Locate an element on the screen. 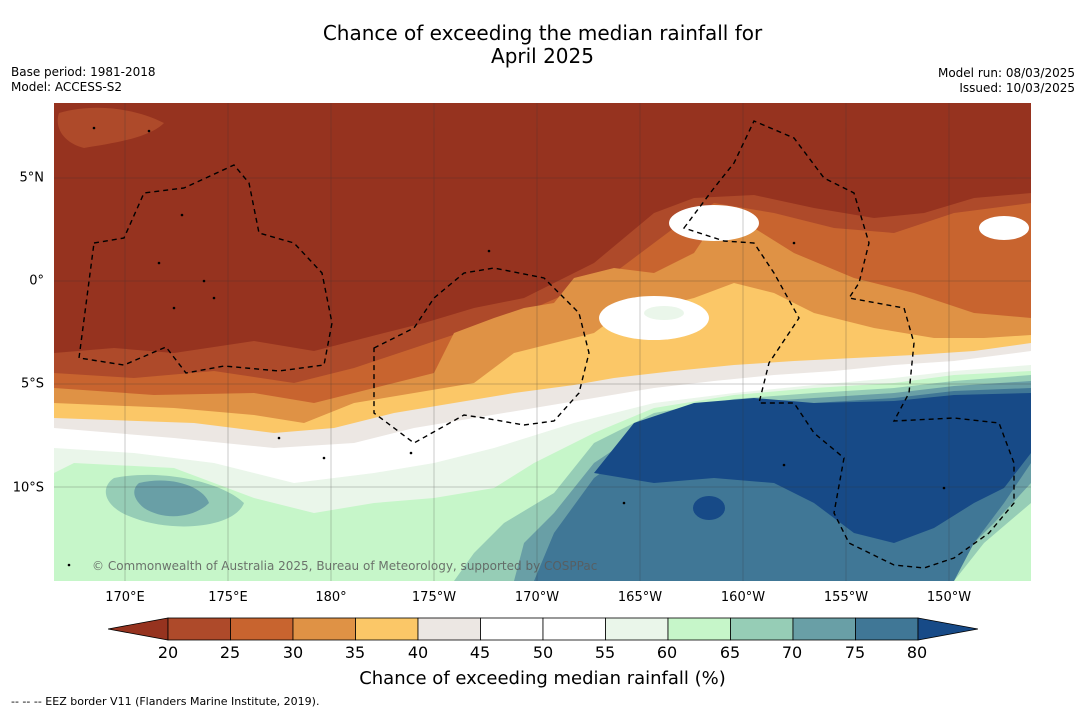 The image size is (1085, 713). lon-label: 170°E is located at coordinates (125, 597).